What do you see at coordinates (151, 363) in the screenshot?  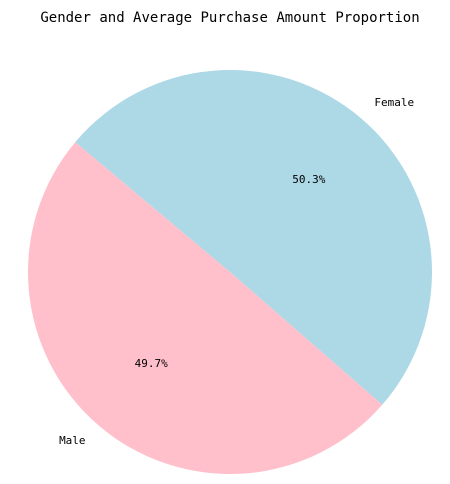 I see `percent-label-male: 49.7%` at bounding box center [151, 363].